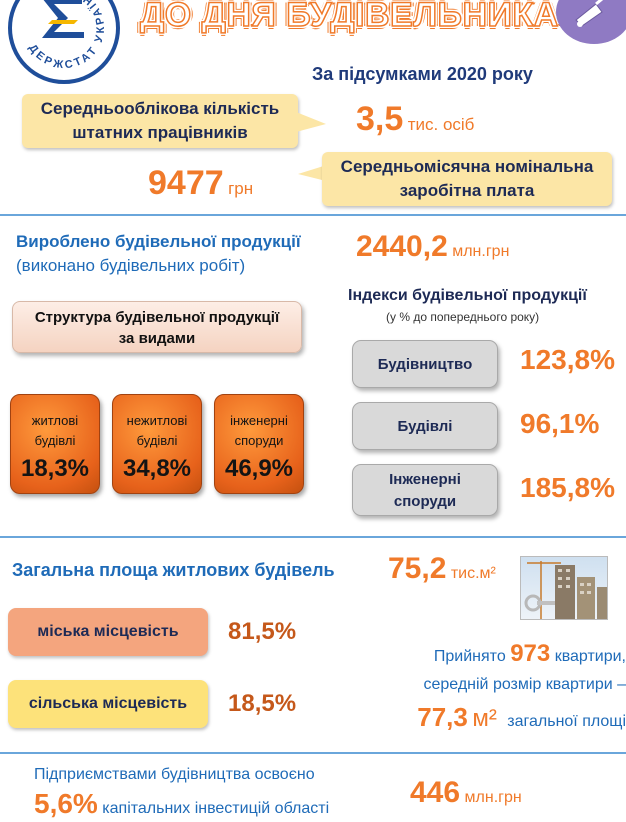 This screenshot has height=822, width=626. Describe the element at coordinates (417, 568) in the screenshot. I see `housing-value: 75,2` at that location.